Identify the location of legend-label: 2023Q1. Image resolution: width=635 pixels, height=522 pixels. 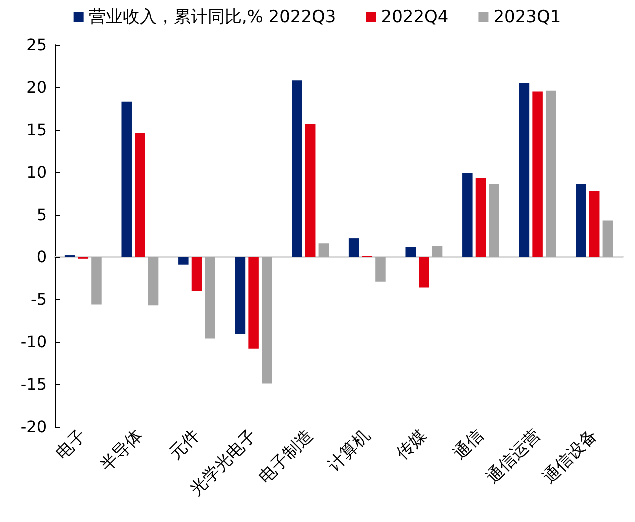
(528, 18).